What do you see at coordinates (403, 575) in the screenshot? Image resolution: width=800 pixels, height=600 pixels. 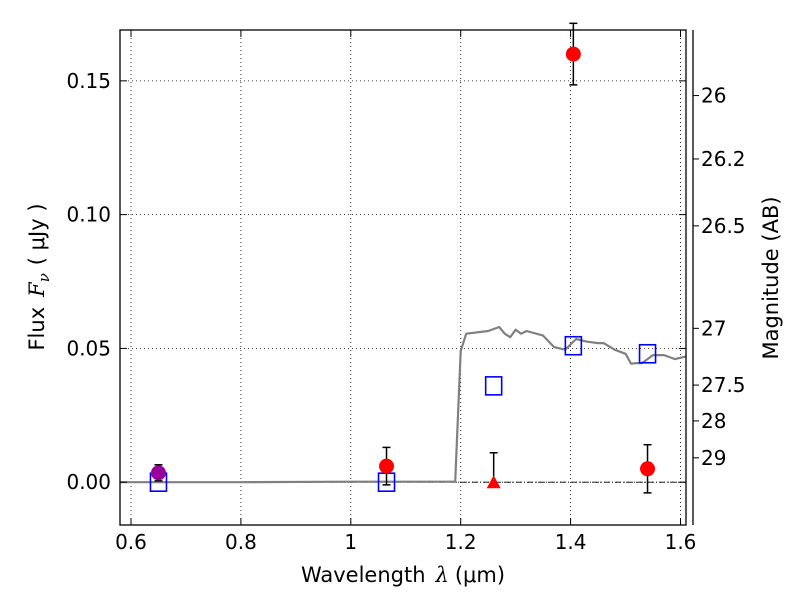 I see `x-axis-label: Wavelength λ (μm)` at bounding box center [403, 575].